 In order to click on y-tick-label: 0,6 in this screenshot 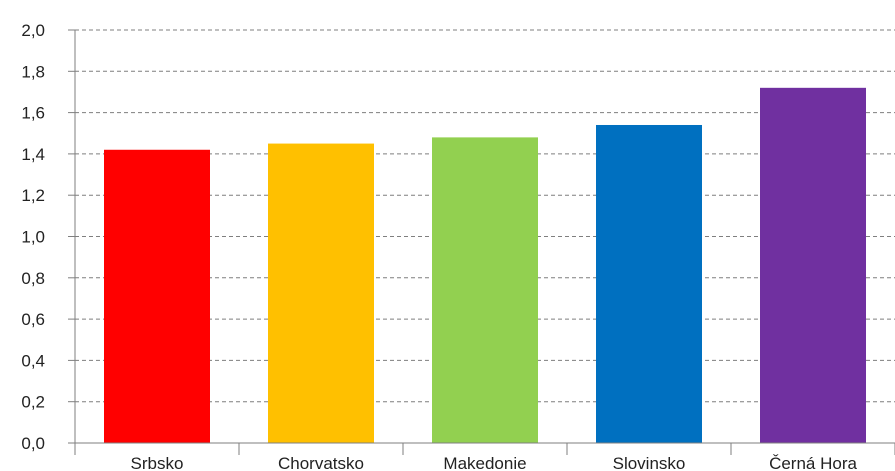, I will do `click(33, 319)`.